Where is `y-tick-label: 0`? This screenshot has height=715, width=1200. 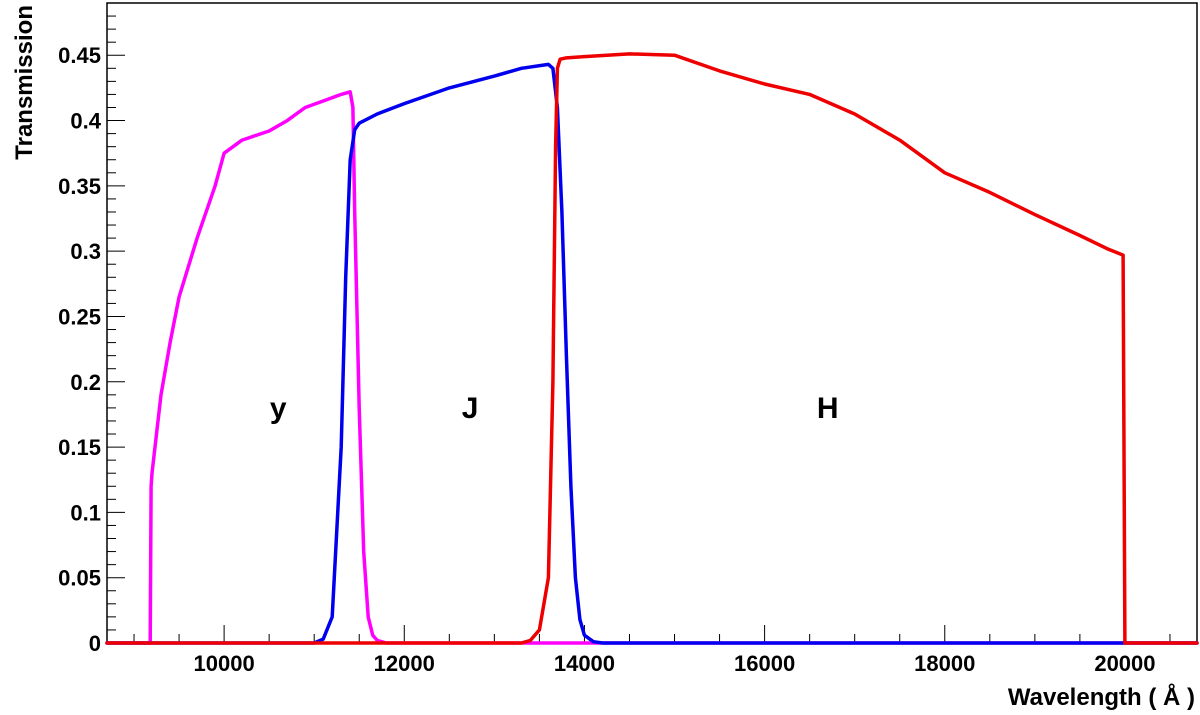 y-tick-label: 0 is located at coordinates (95, 643).